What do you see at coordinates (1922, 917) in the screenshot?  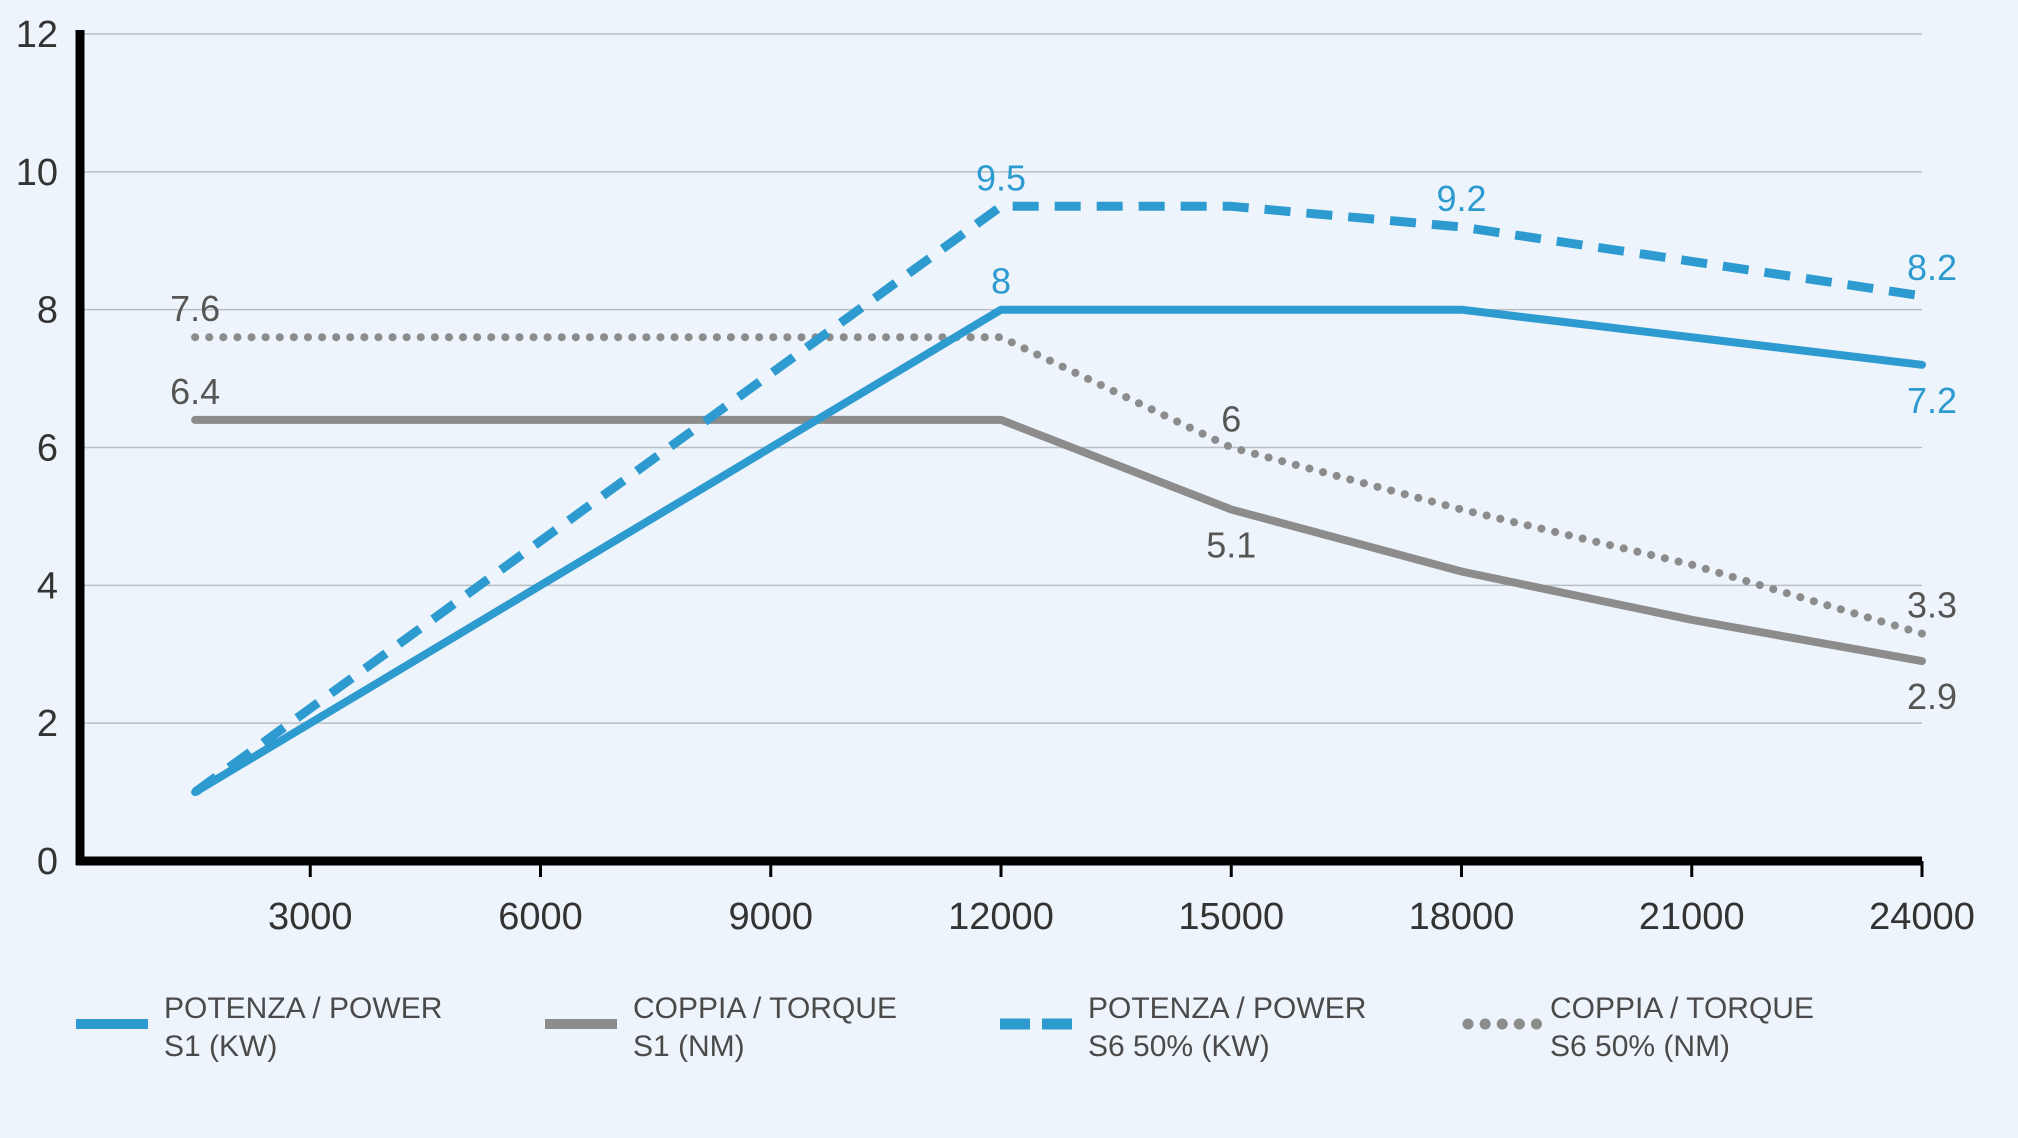 I see `x-tick-label: 24000` at bounding box center [1922, 917].